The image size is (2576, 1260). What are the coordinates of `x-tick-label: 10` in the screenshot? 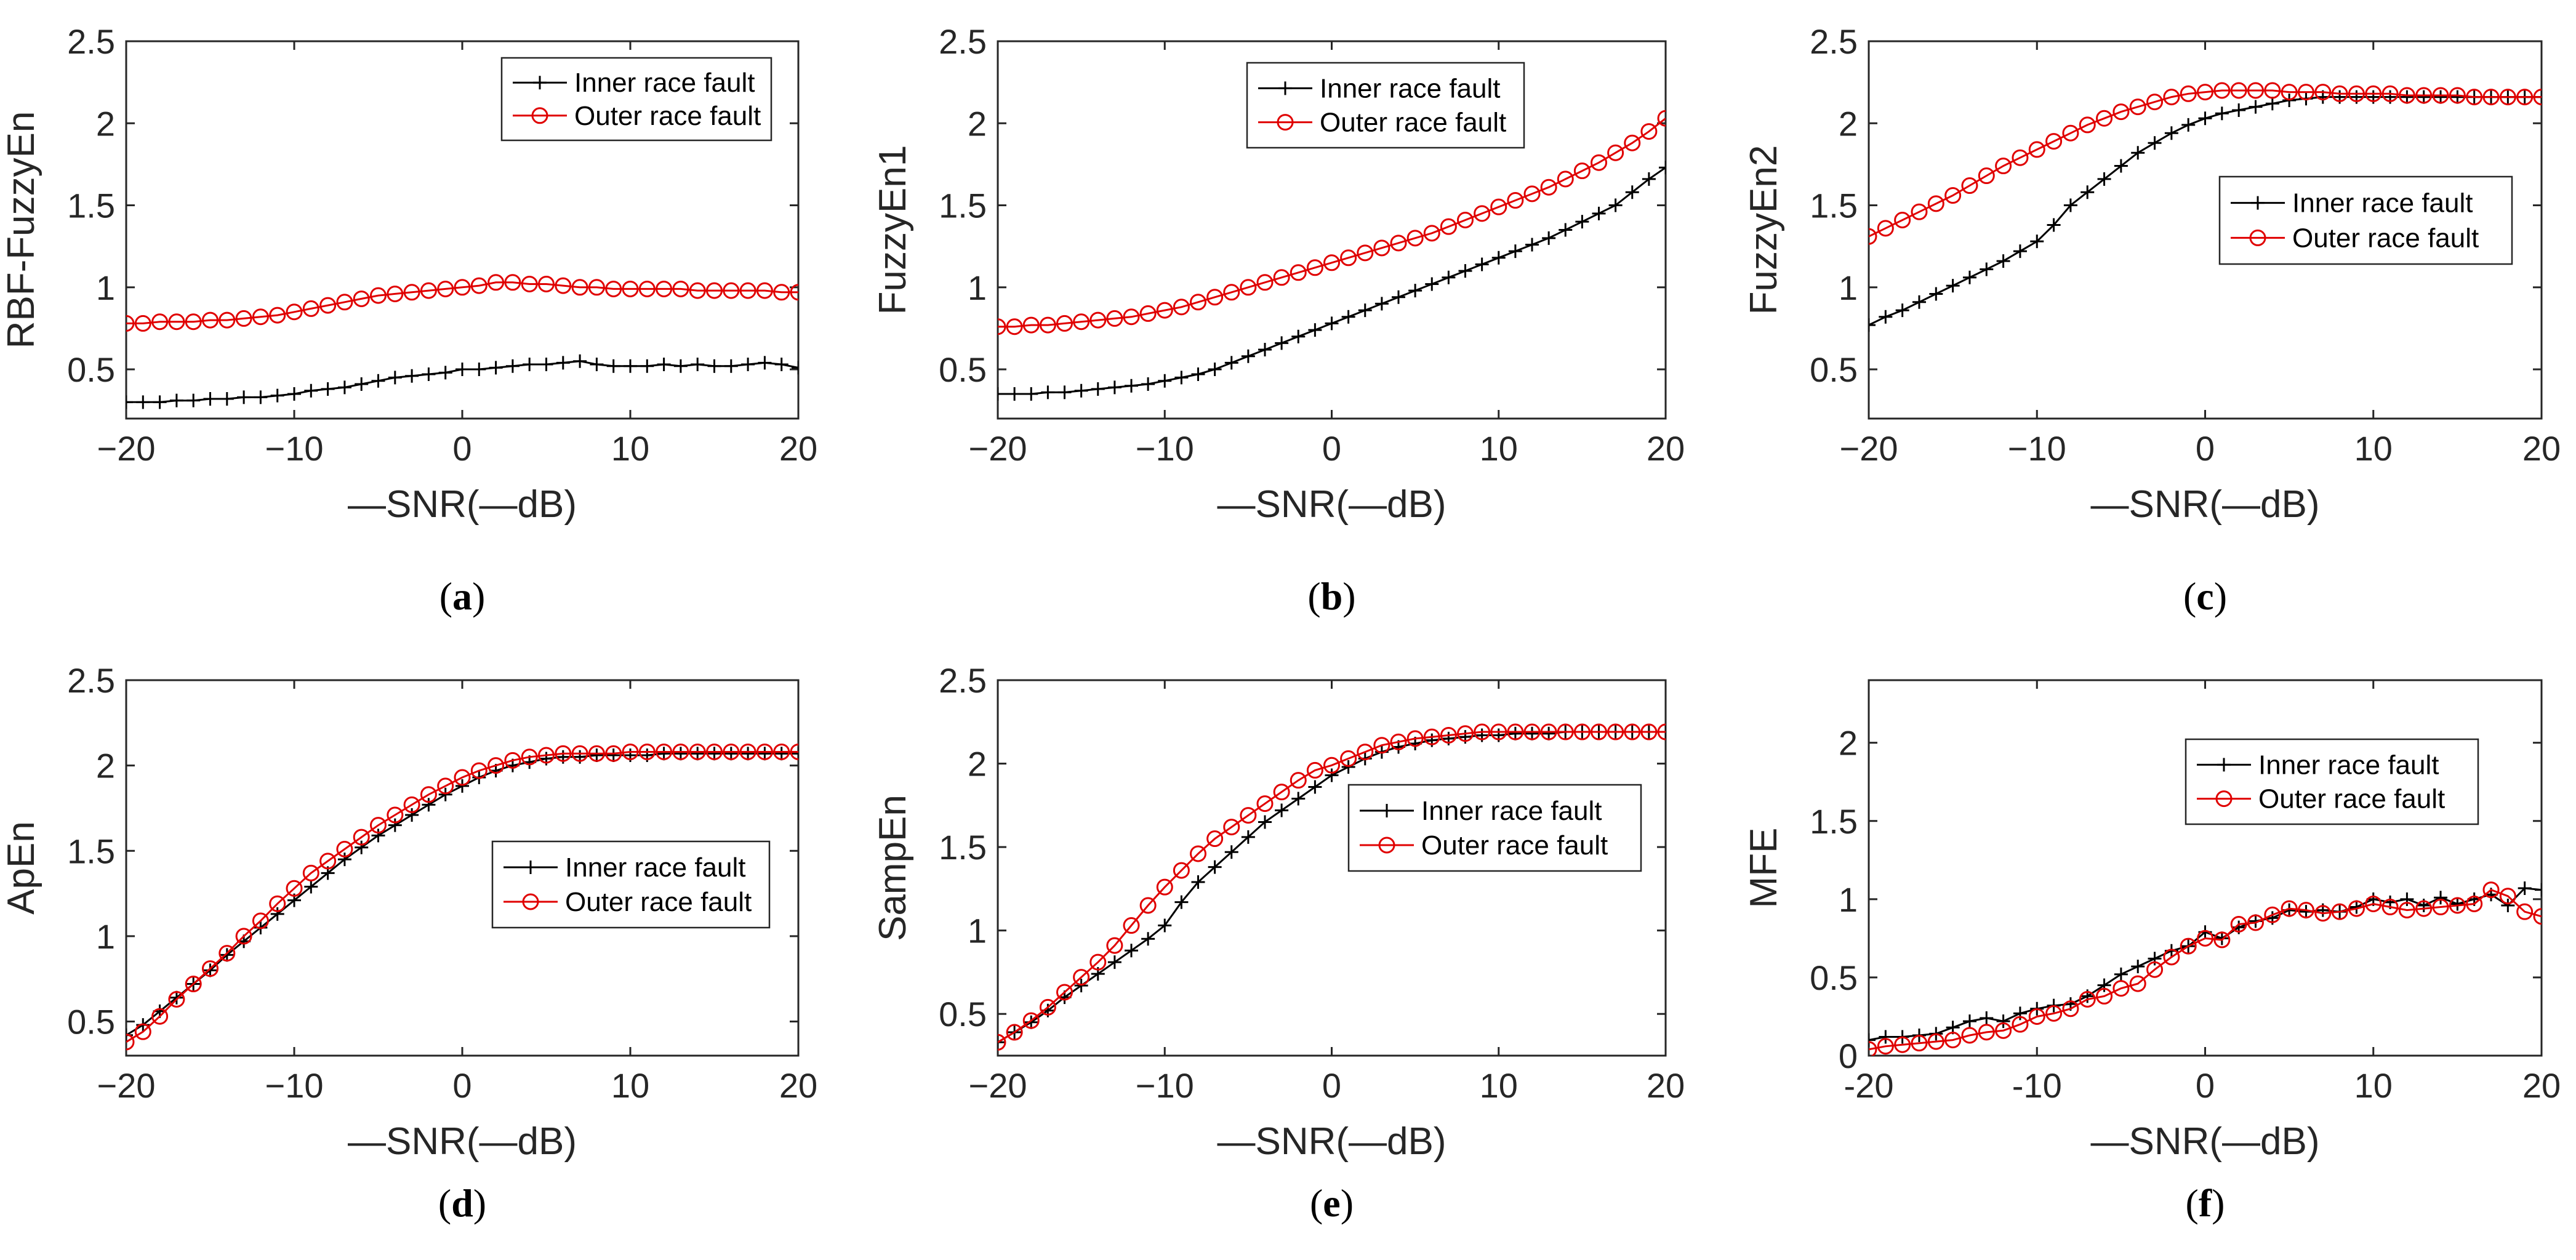 It's located at (630, 448).